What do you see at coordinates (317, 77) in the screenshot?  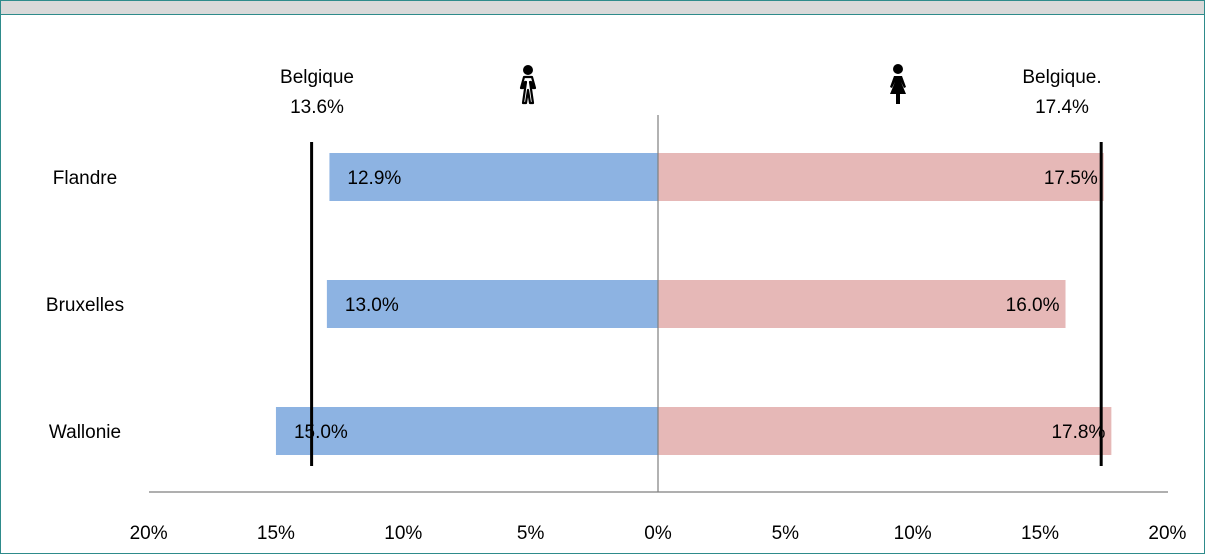 I see `reference-label: Belgique` at bounding box center [317, 77].